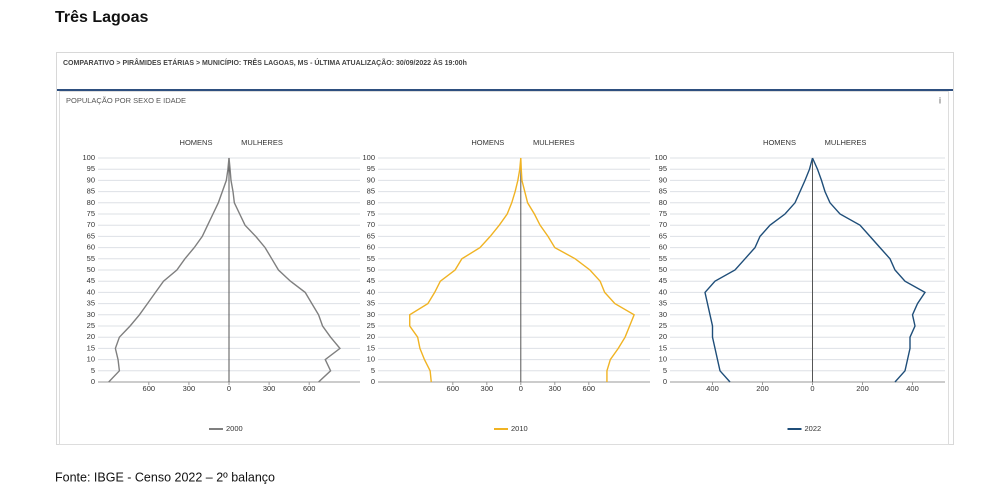 Image resolution: width=984 pixels, height=503 pixels. Describe the element at coordinates (101, 17) in the screenshot. I see `page-title: Três Lagoas` at that location.